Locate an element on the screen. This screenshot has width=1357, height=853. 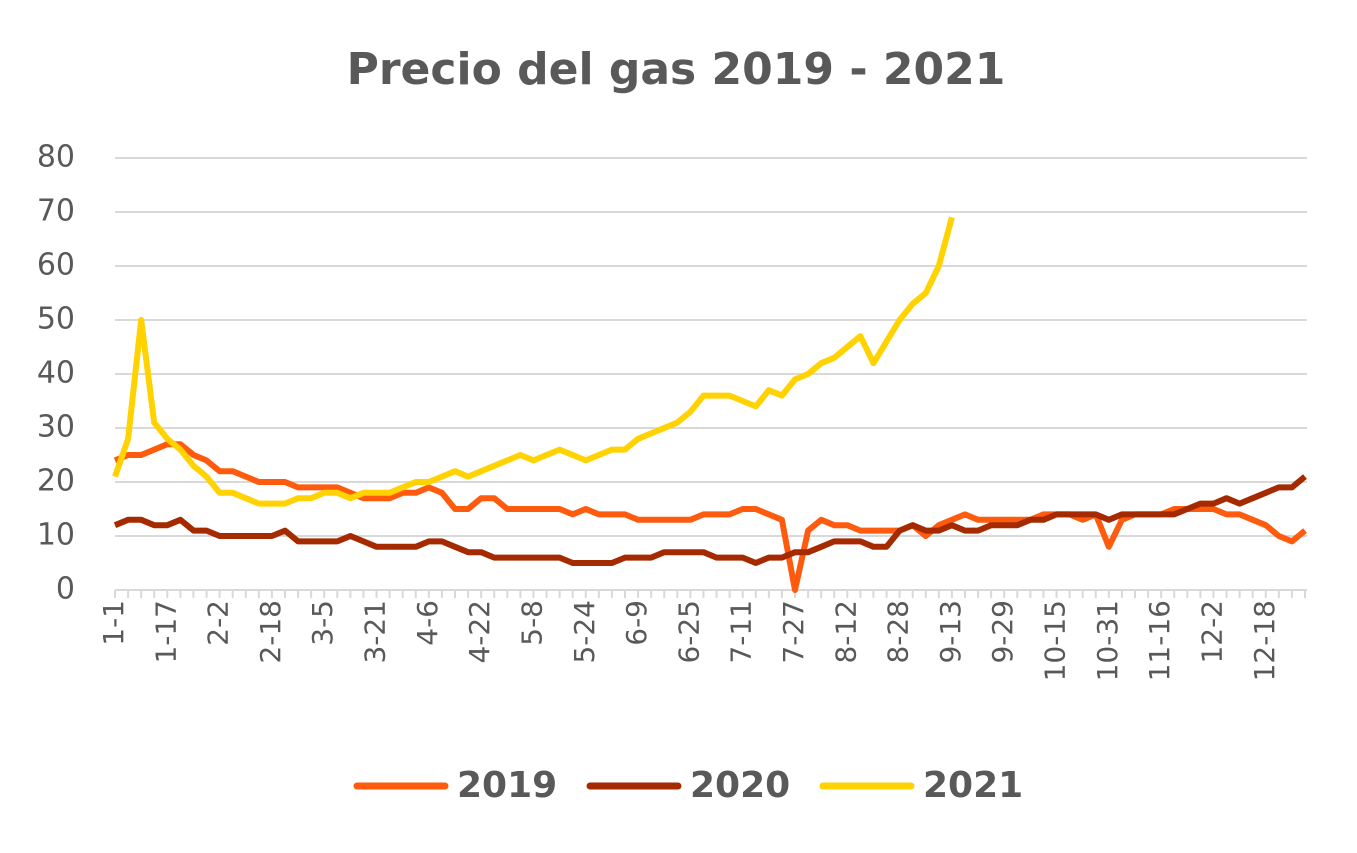
x-tick-label: 6-9 is located at coordinates (636, 623).